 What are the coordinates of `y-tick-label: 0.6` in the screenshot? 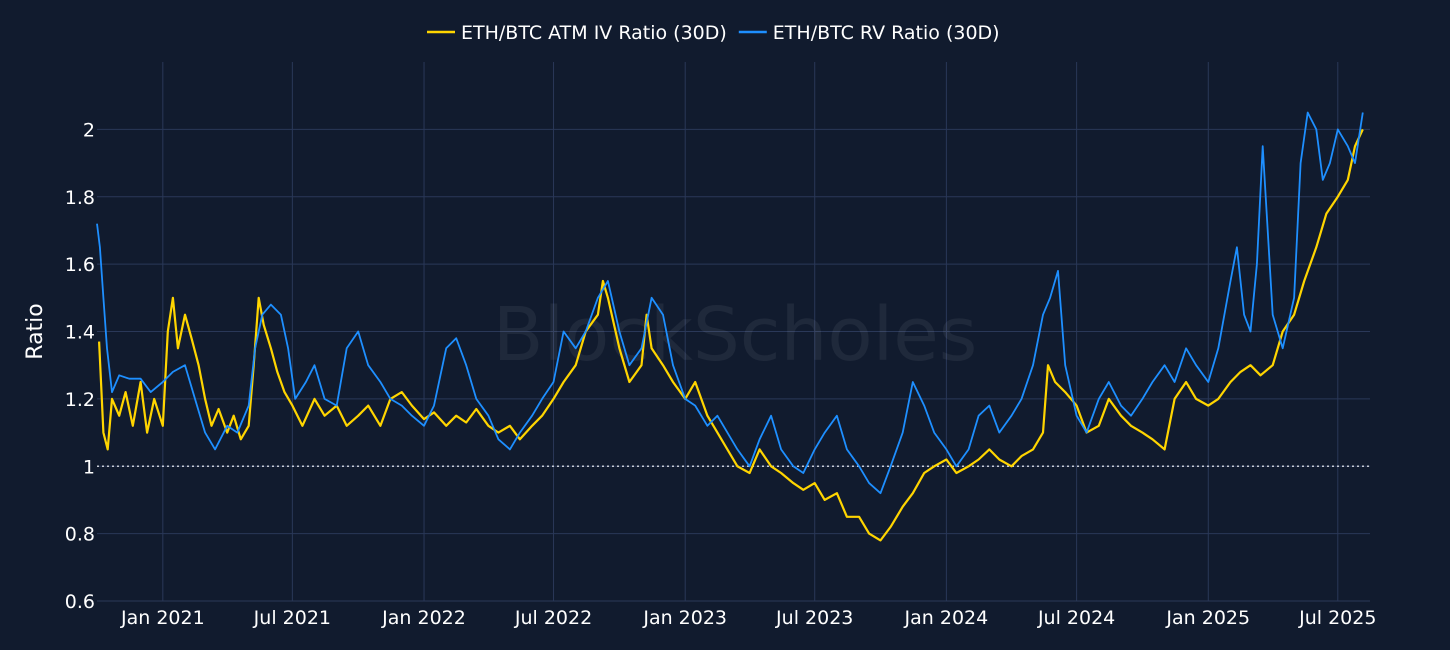 It's located at (80, 602).